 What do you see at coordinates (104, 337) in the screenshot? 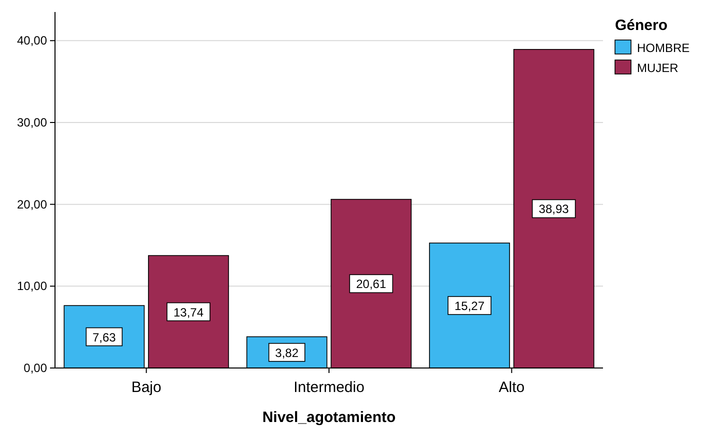
I see `data-label: 7,63` at bounding box center [104, 337].